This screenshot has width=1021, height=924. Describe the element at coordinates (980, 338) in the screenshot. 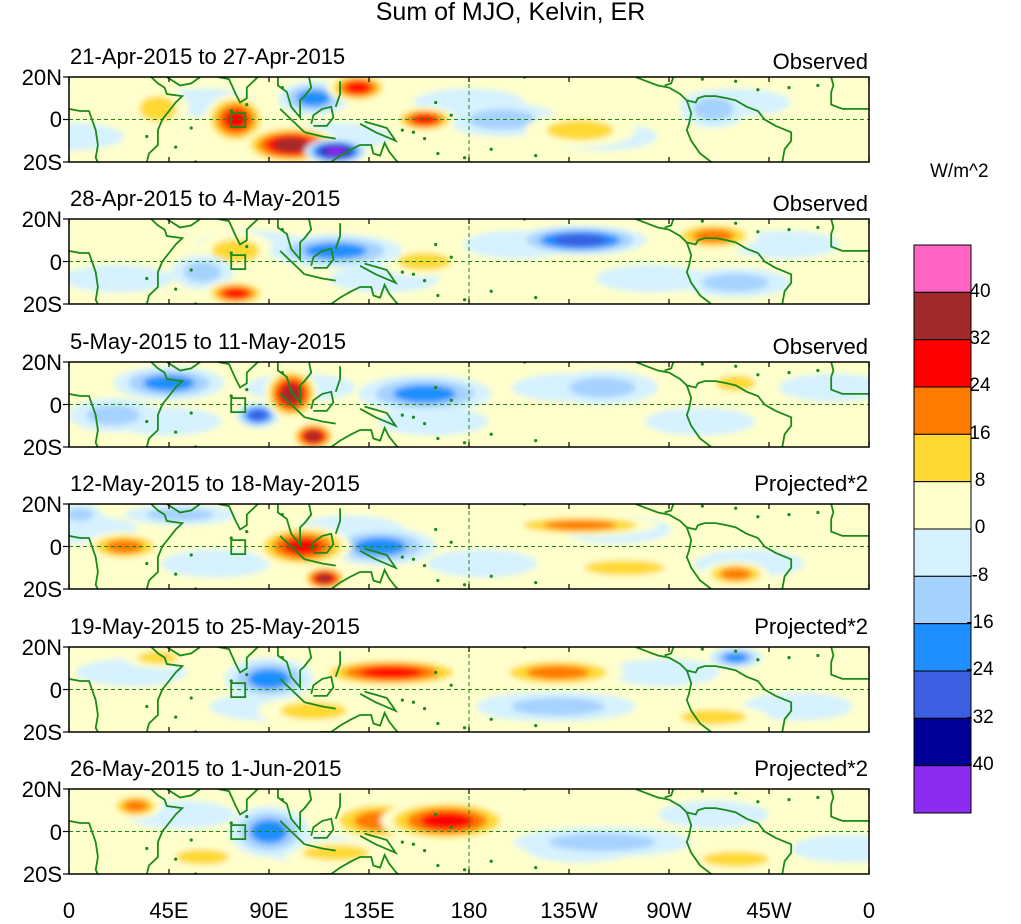

I see `colorbar-tick-label: 32` at that location.